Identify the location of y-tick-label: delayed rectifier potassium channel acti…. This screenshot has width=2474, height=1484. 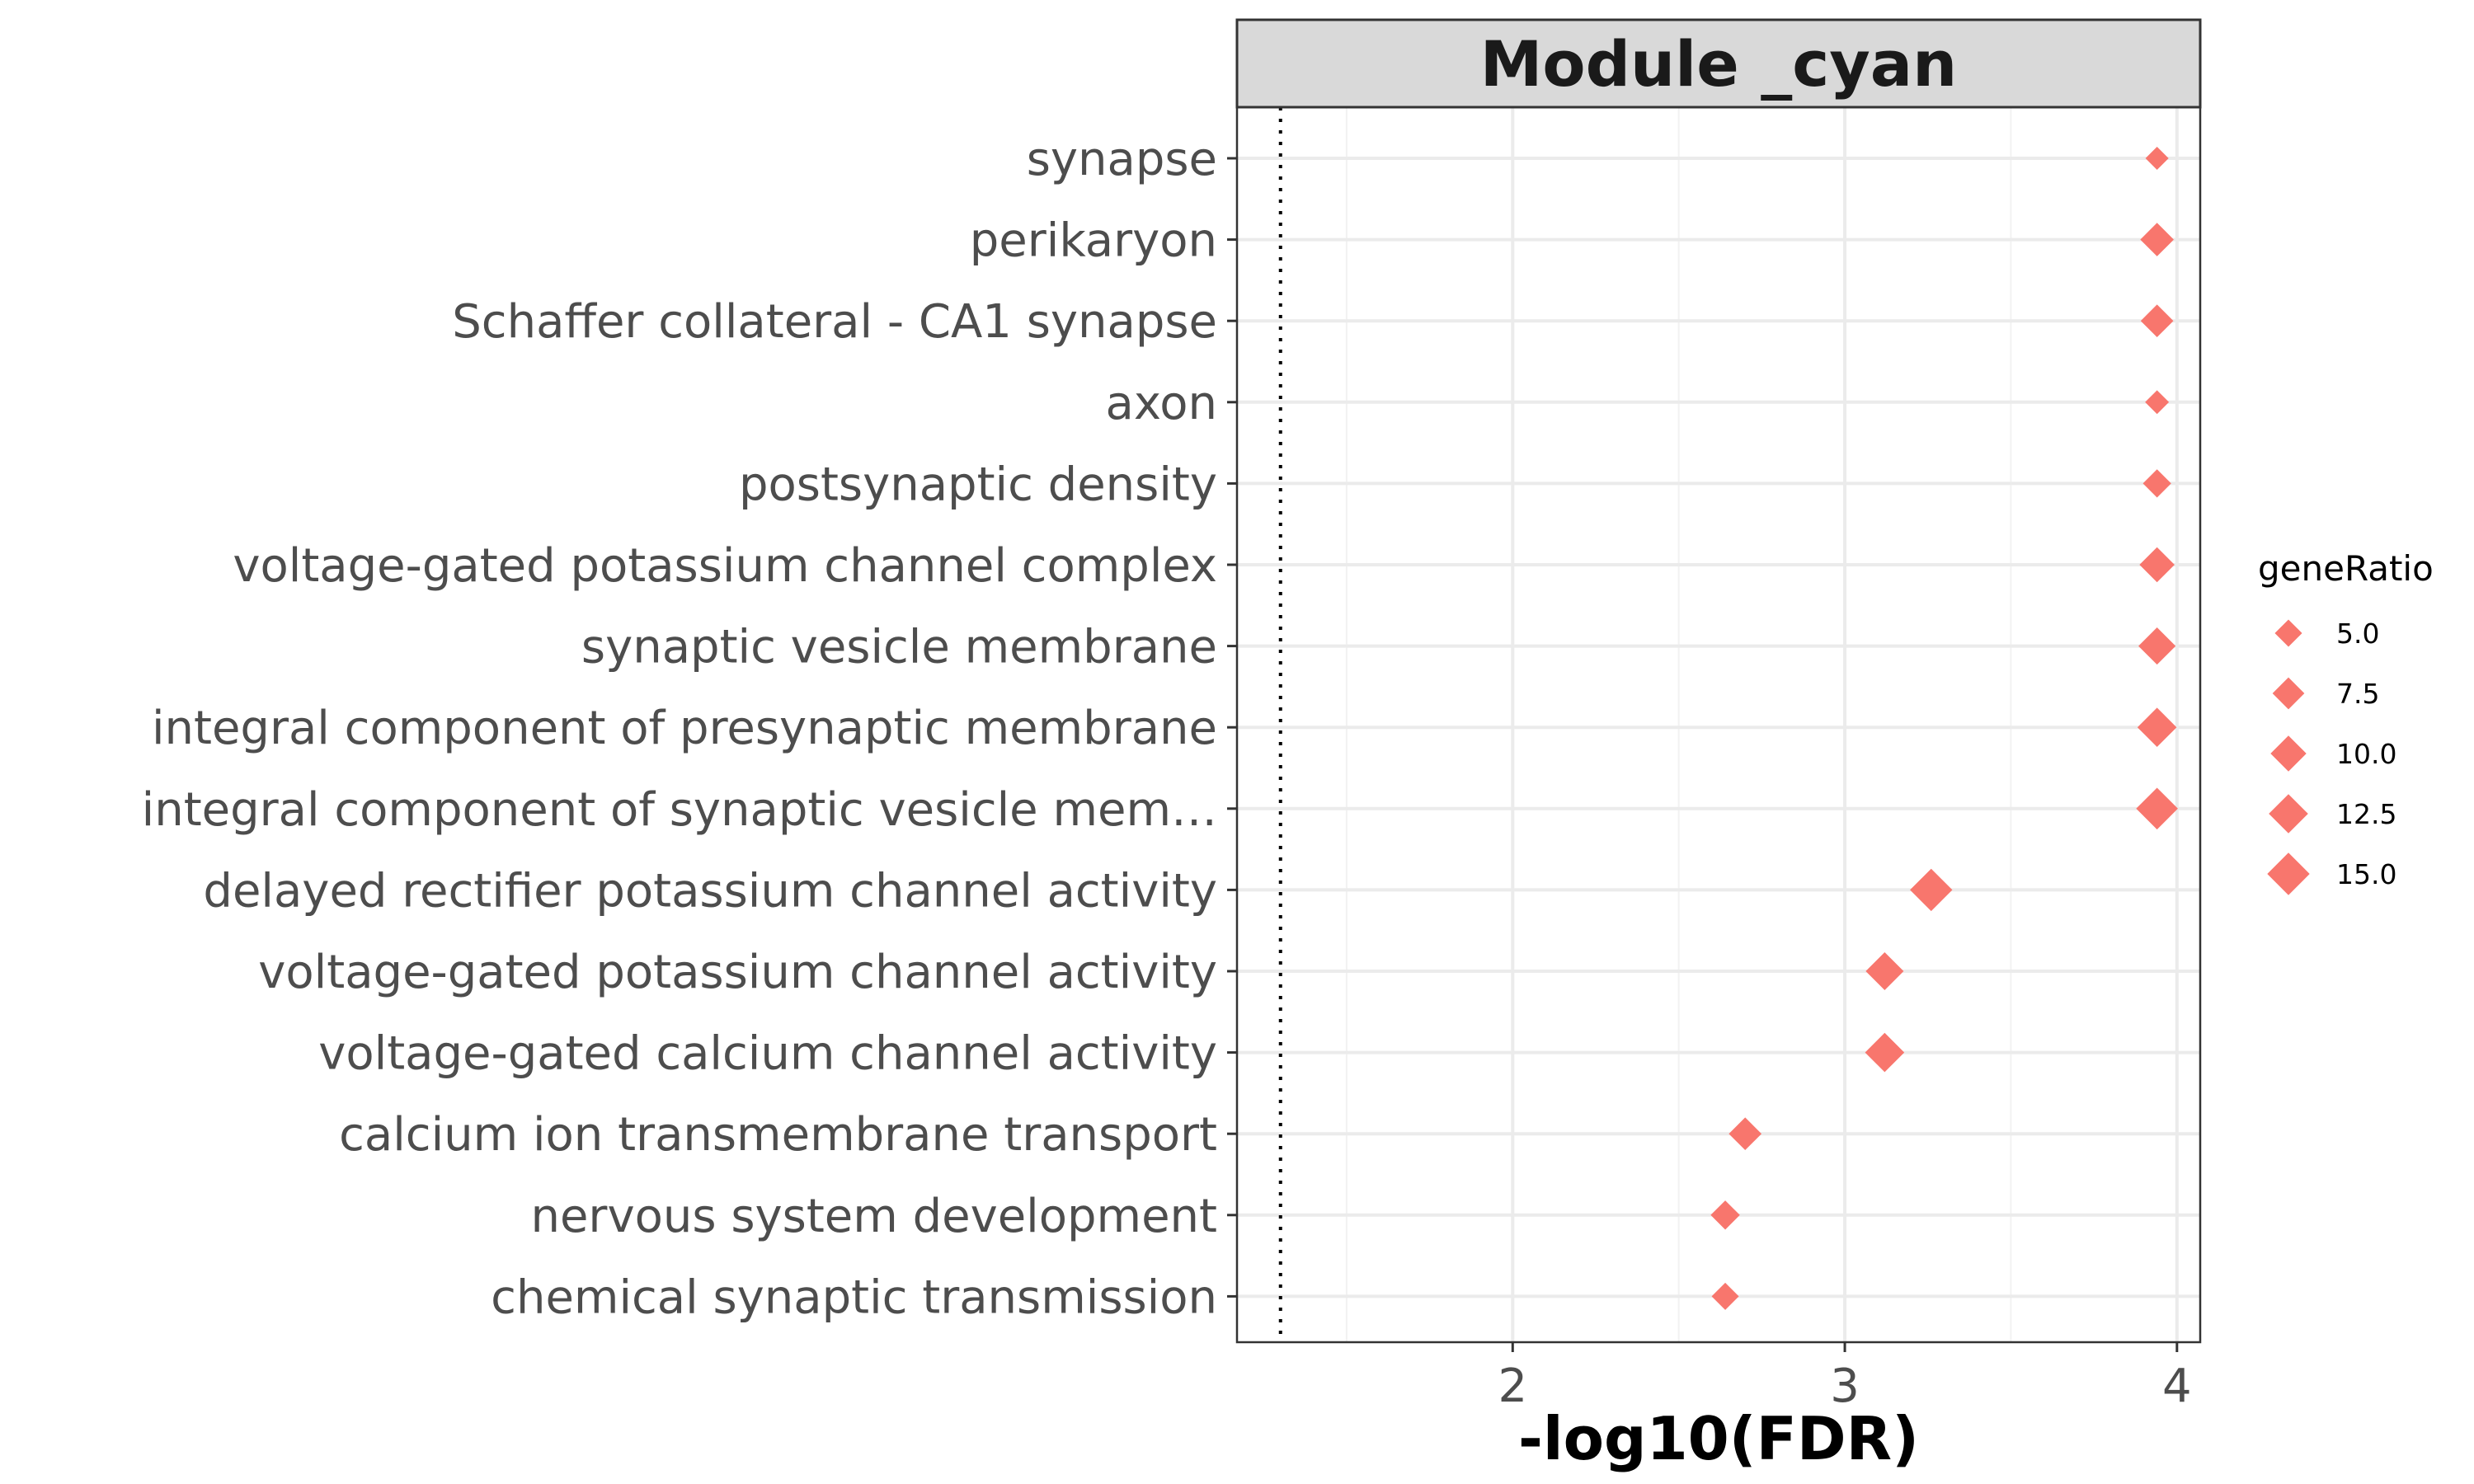
(710, 891).